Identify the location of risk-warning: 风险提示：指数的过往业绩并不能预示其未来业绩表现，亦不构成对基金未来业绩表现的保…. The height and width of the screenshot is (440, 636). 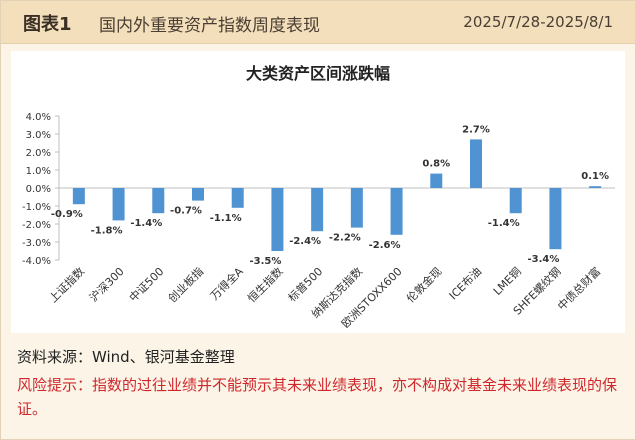
(317, 397).